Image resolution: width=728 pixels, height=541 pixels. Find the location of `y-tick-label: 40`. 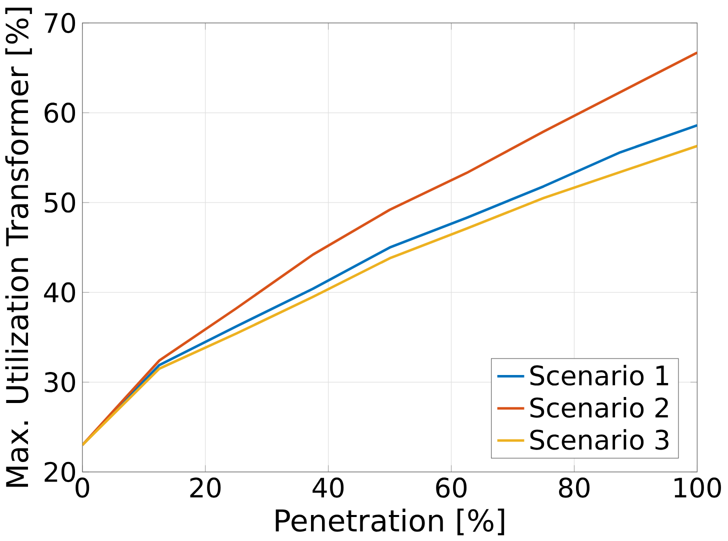

y-tick-label: 40 is located at coordinates (60, 292).